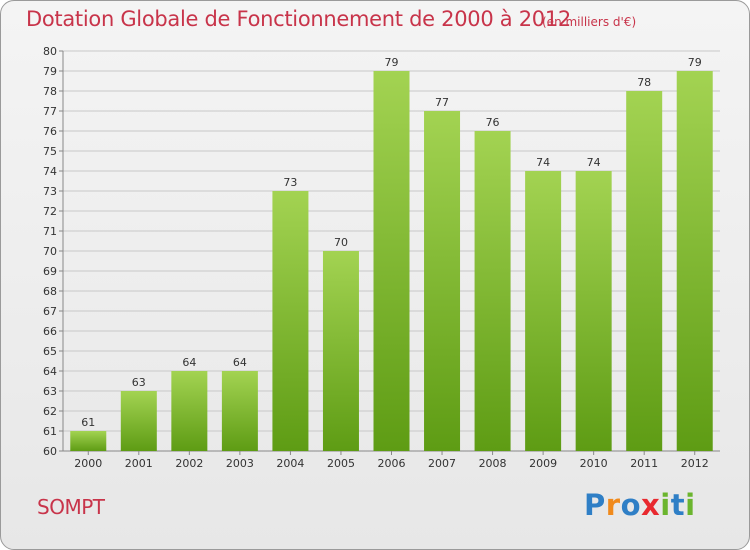  What do you see at coordinates (442, 463) in the screenshot?
I see `x-tick-label: 2007` at bounding box center [442, 463].